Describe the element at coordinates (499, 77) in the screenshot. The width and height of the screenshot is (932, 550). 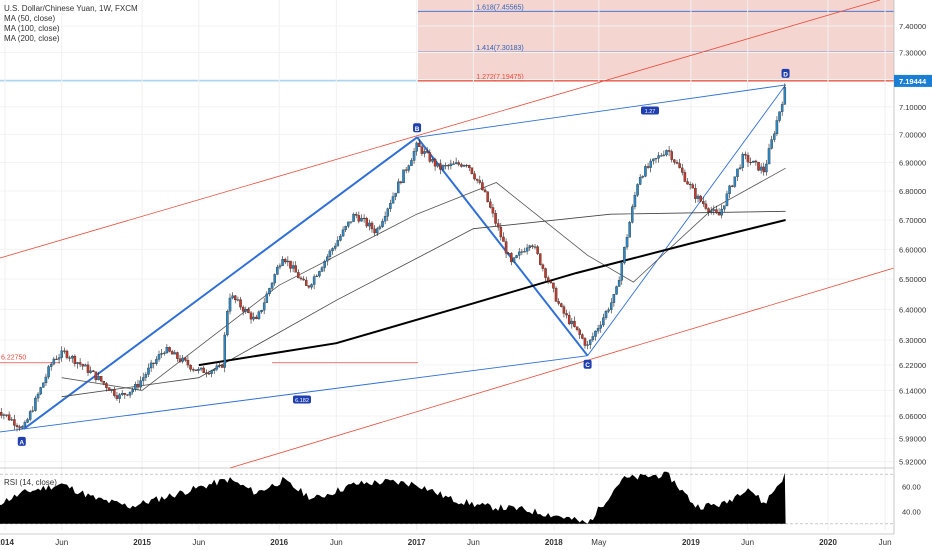
I see `fib-level-label: 1.272(7.19475)` at that location.